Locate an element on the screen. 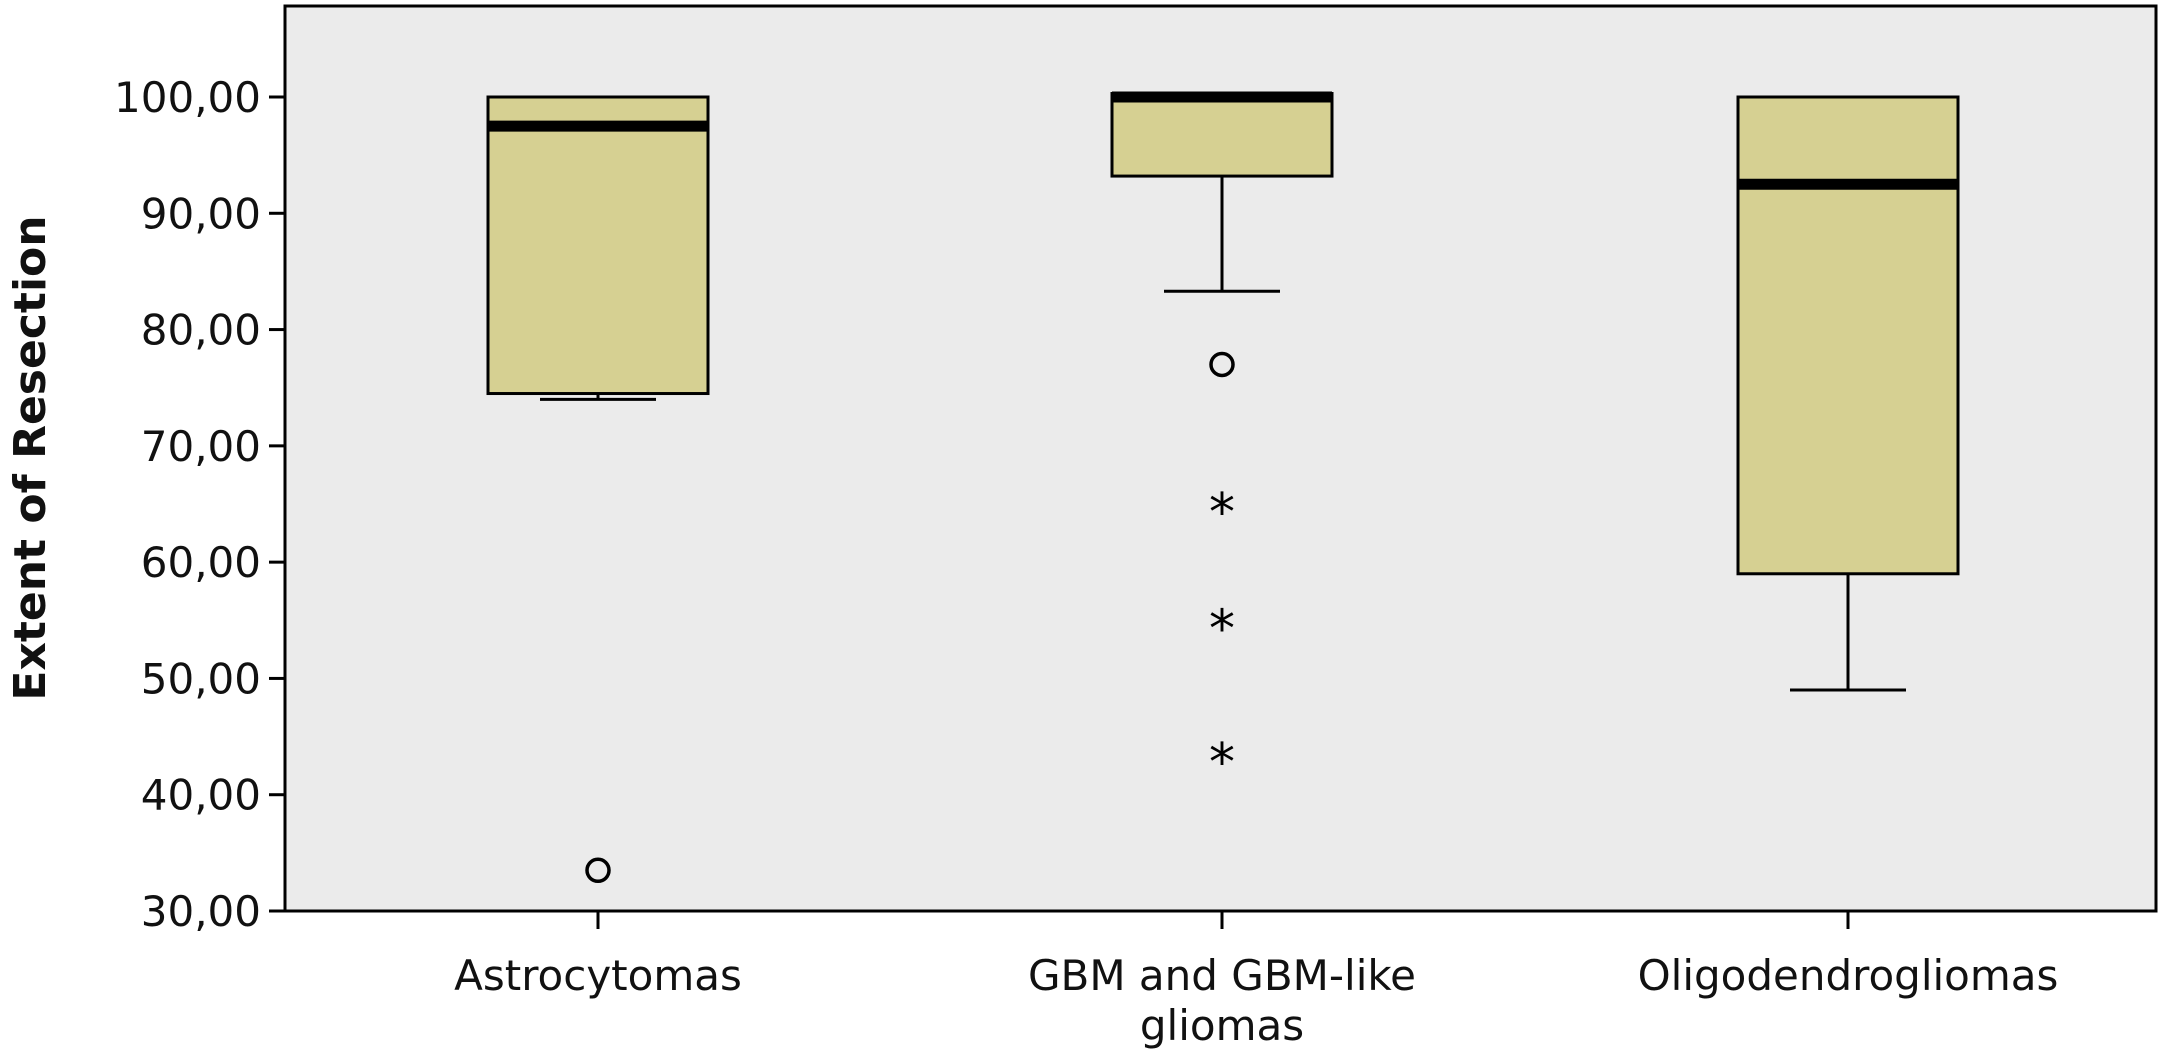 This screenshot has height=1056, width=2165. y-tick-label: 100,00 is located at coordinates (187, 97).